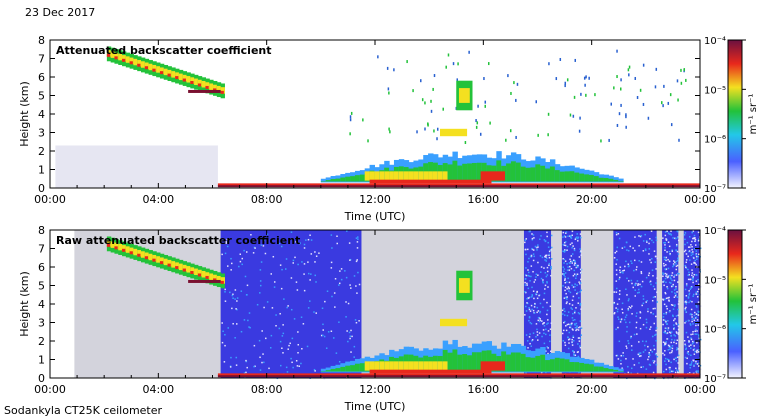  Describe the element at coordinates (41, 133) in the screenshot. I see `y-tick-label: 3` at that location.